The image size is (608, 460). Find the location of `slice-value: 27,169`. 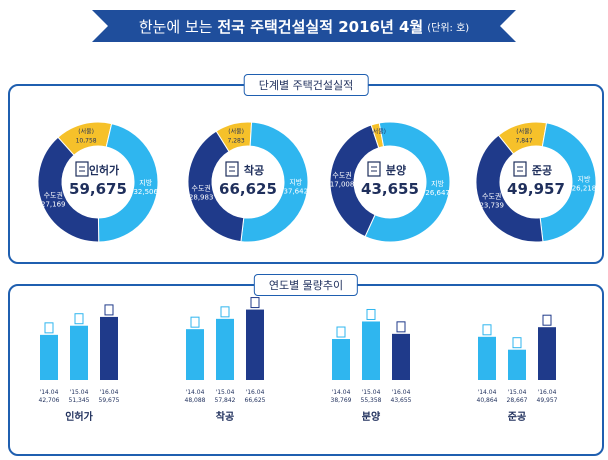

slice-value: 27,169 is located at coordinates (53, 204).